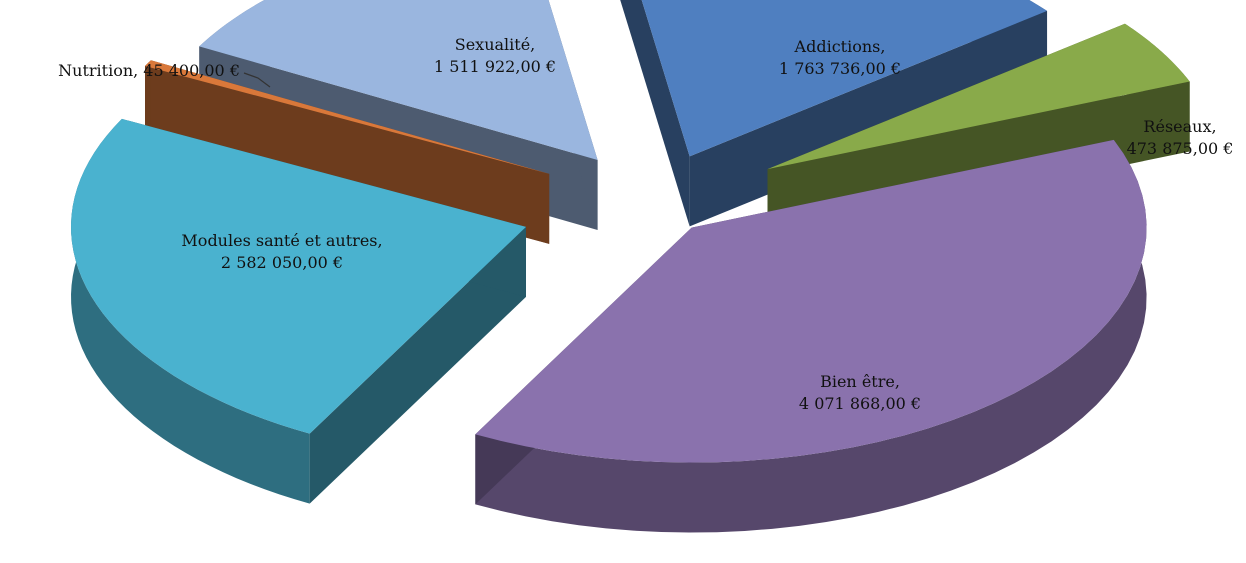 The width and height of the screenshot is (1246, 563). I want to click on data-label-1: Réseaux, 473 875,00 €, so click(1180, 137).